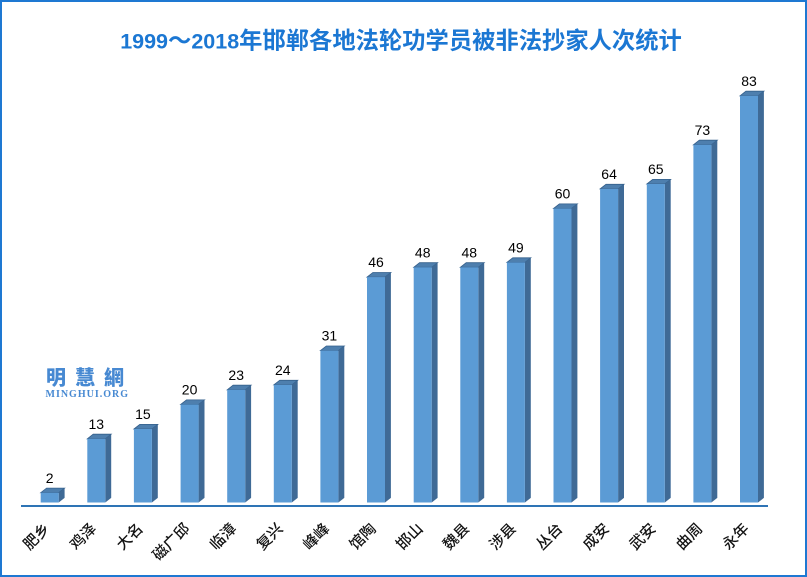 The image size is (807, 577). What do you see at coordinates (609, 174) in the screenshot?
I see `svg-text: 64` at bounding box center [609, 174].